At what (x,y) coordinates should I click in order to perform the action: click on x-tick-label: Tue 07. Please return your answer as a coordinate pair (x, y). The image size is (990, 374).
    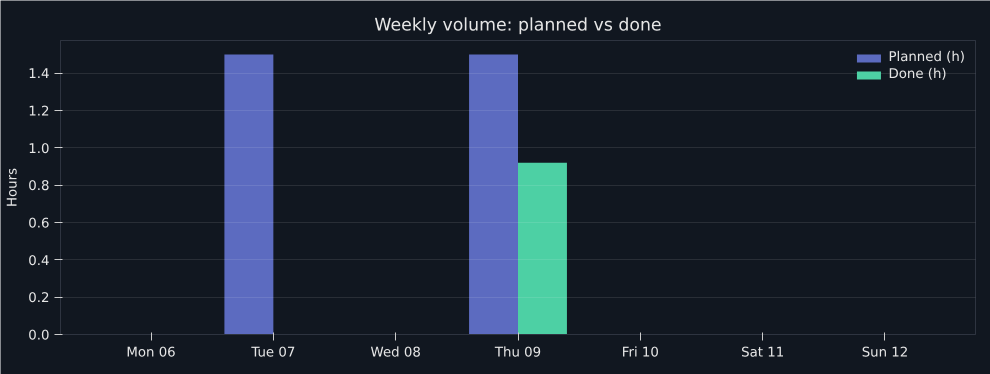
    Looking at the image, I should click on (273, 353).